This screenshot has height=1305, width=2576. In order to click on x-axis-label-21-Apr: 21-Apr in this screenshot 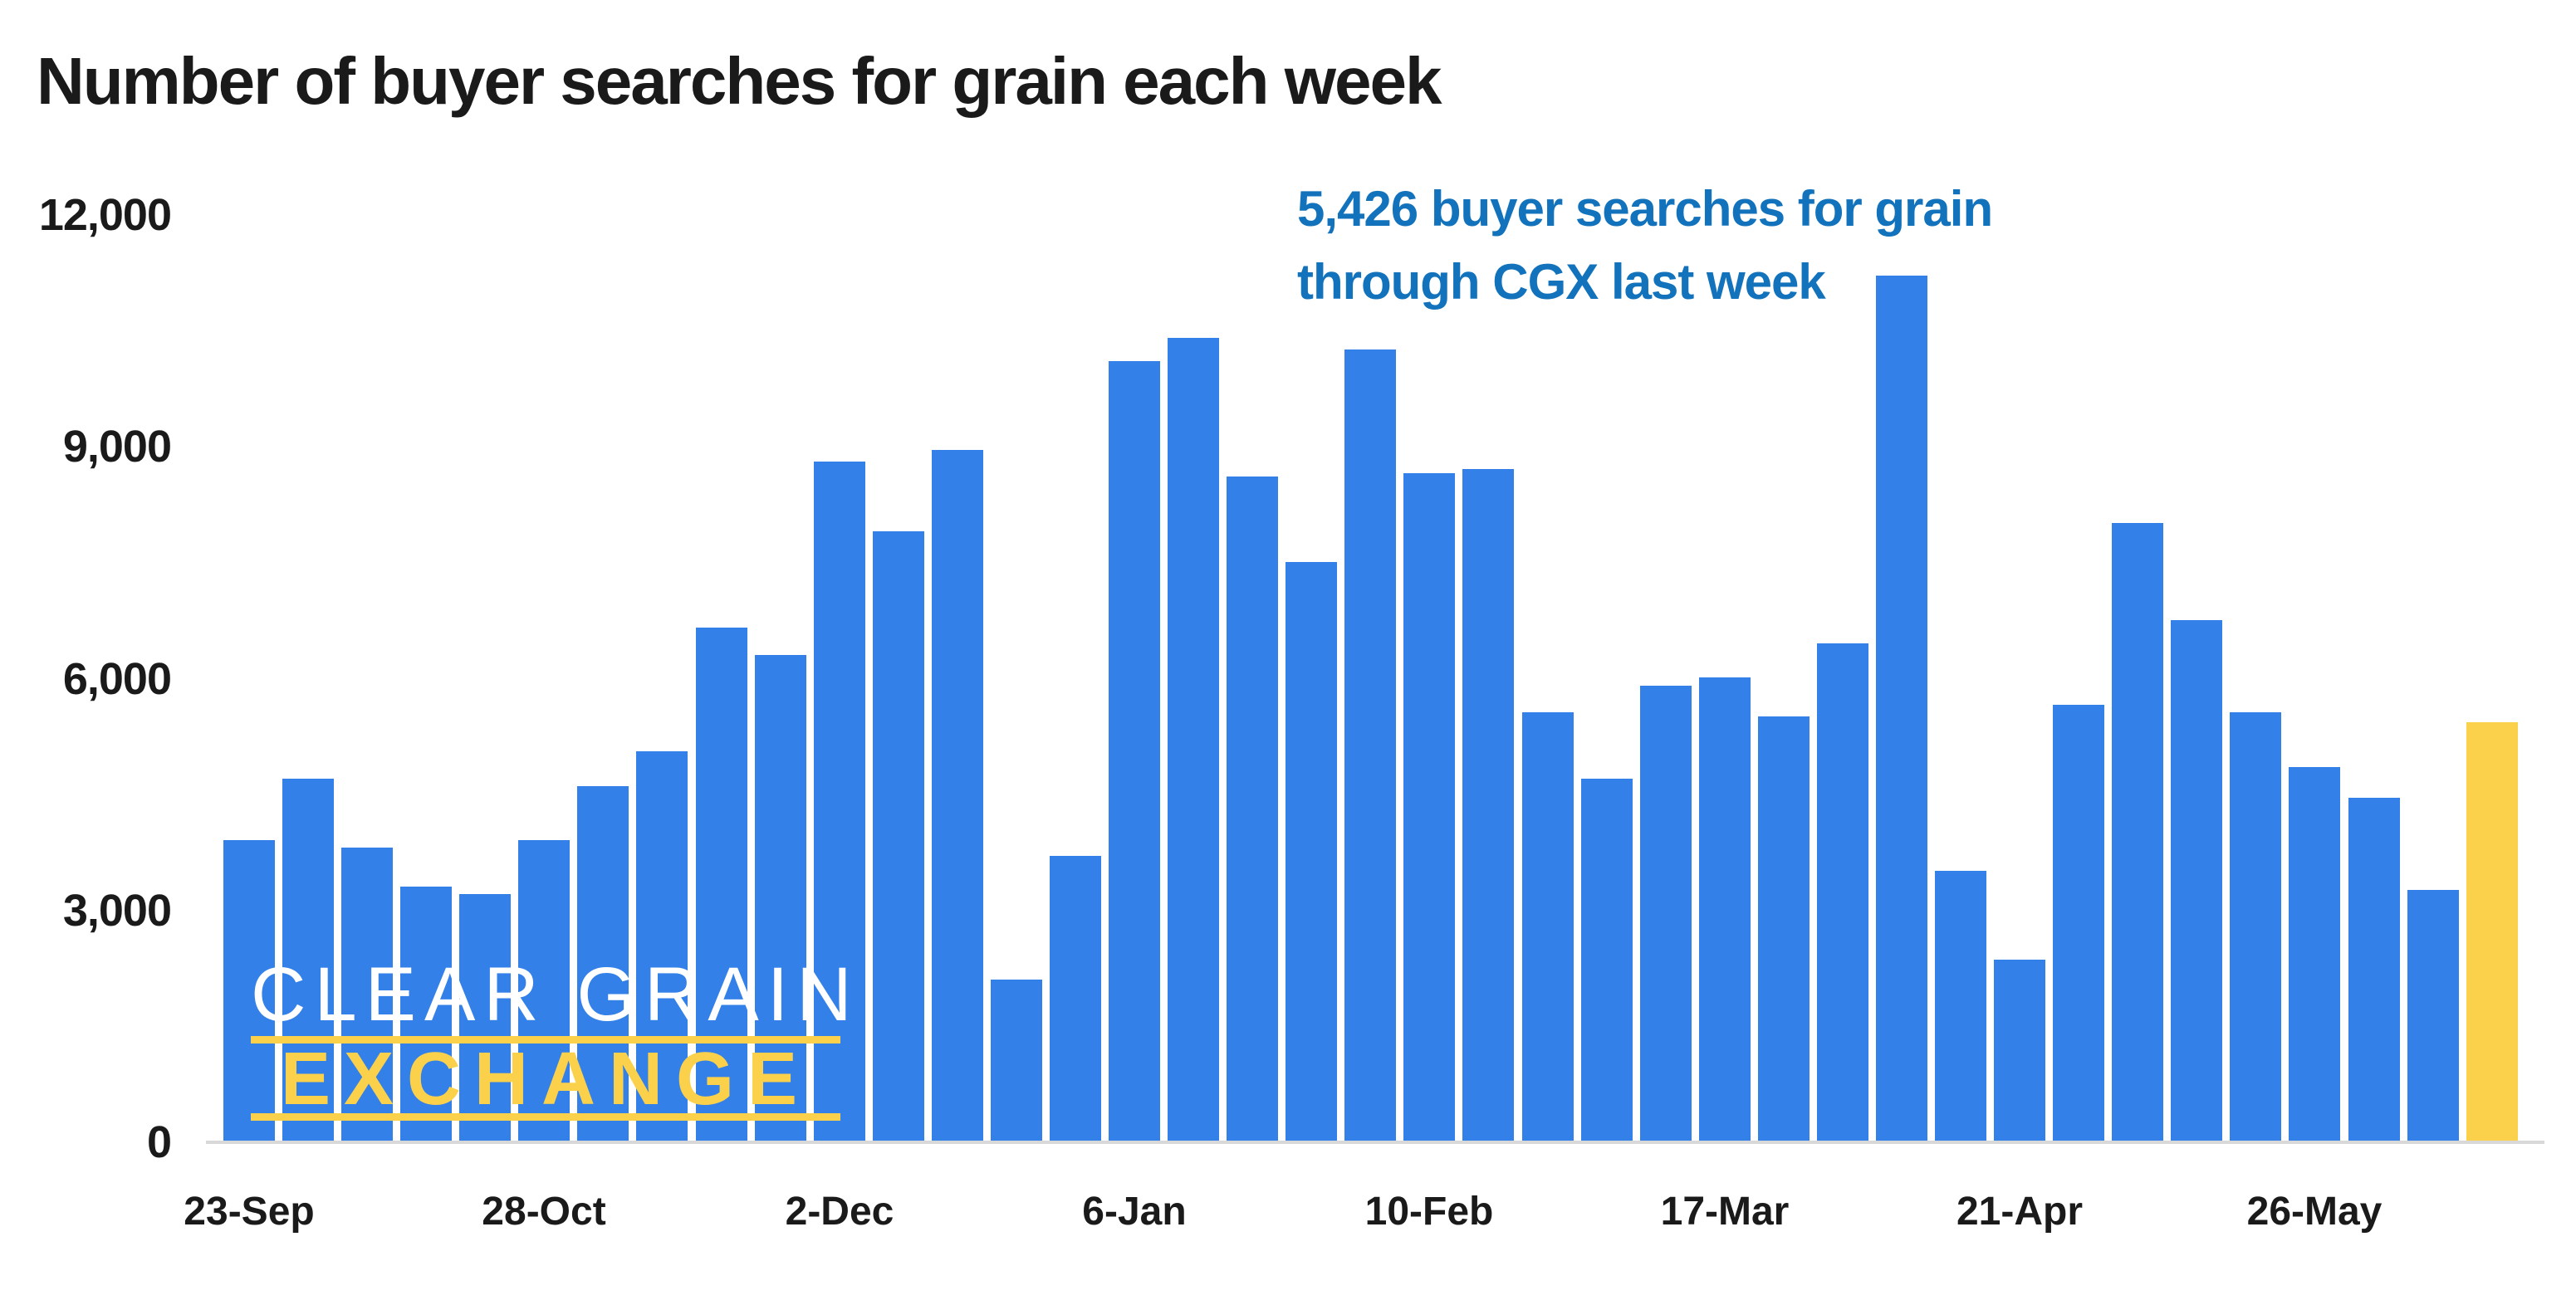, I will do `click(2020, 1212)`.